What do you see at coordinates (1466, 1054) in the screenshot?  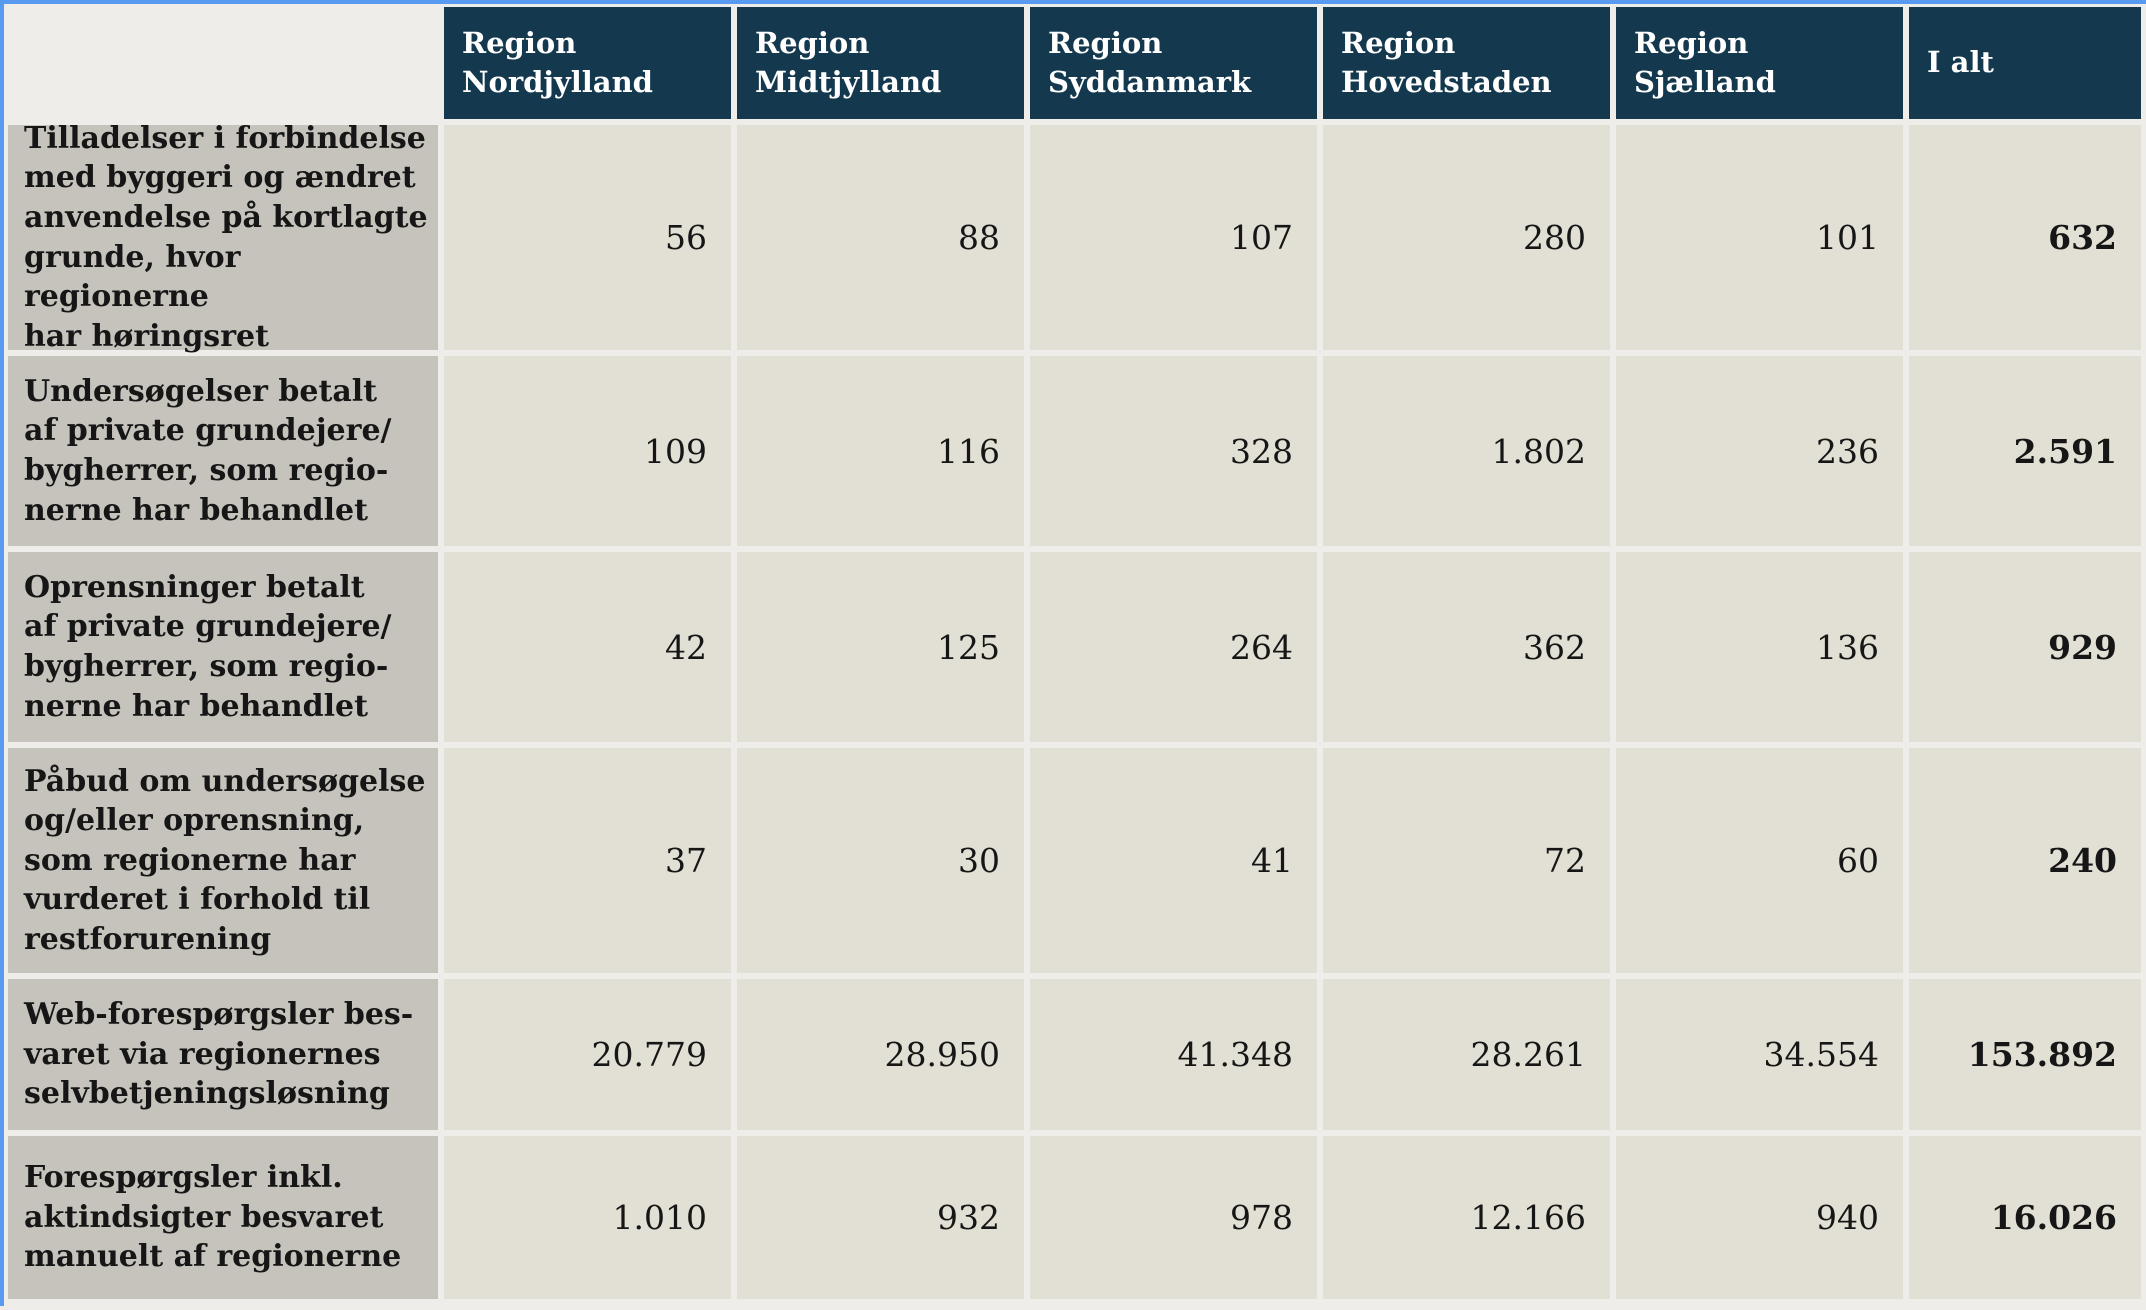 I see `data-cell: 28.261` at bounding box center [1466, 1054].